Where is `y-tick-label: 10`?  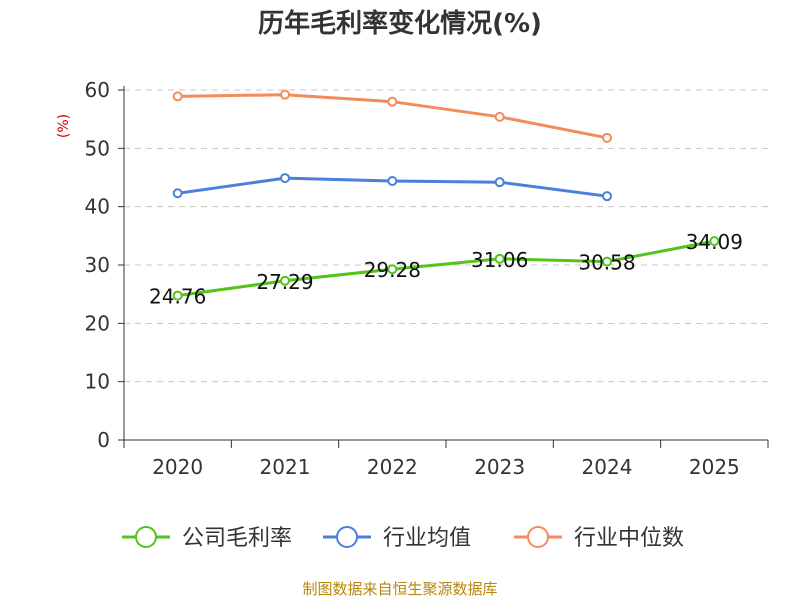 y-tick-label: 10 is located at coordinates (97, 382).